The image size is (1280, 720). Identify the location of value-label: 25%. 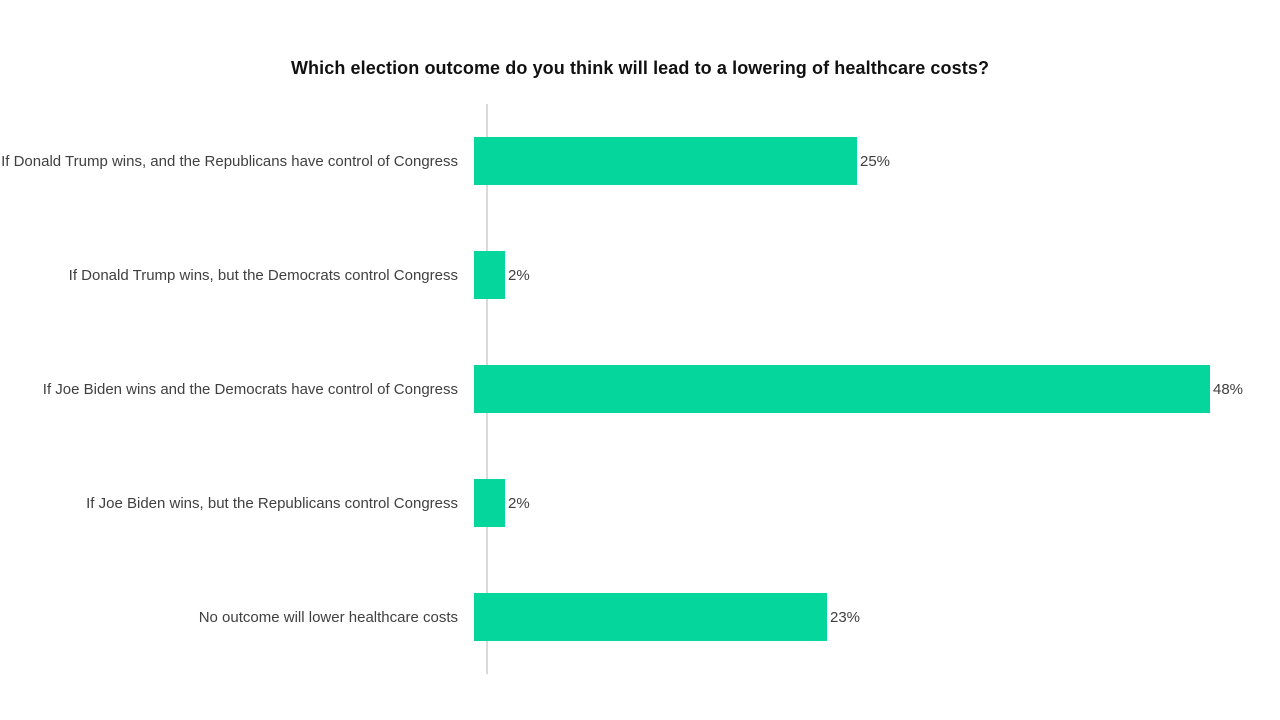
(875, 161).